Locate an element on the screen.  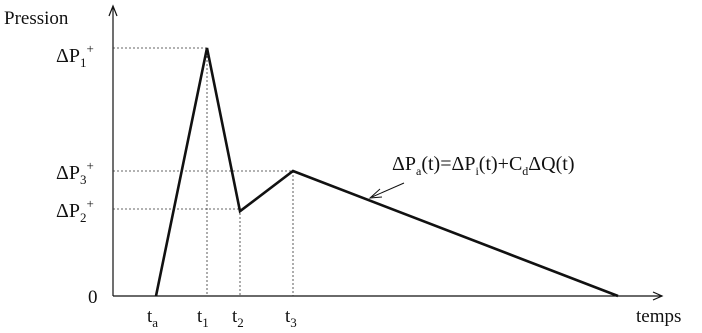
x-axis-label: temps is located at coordinates (658, 316).